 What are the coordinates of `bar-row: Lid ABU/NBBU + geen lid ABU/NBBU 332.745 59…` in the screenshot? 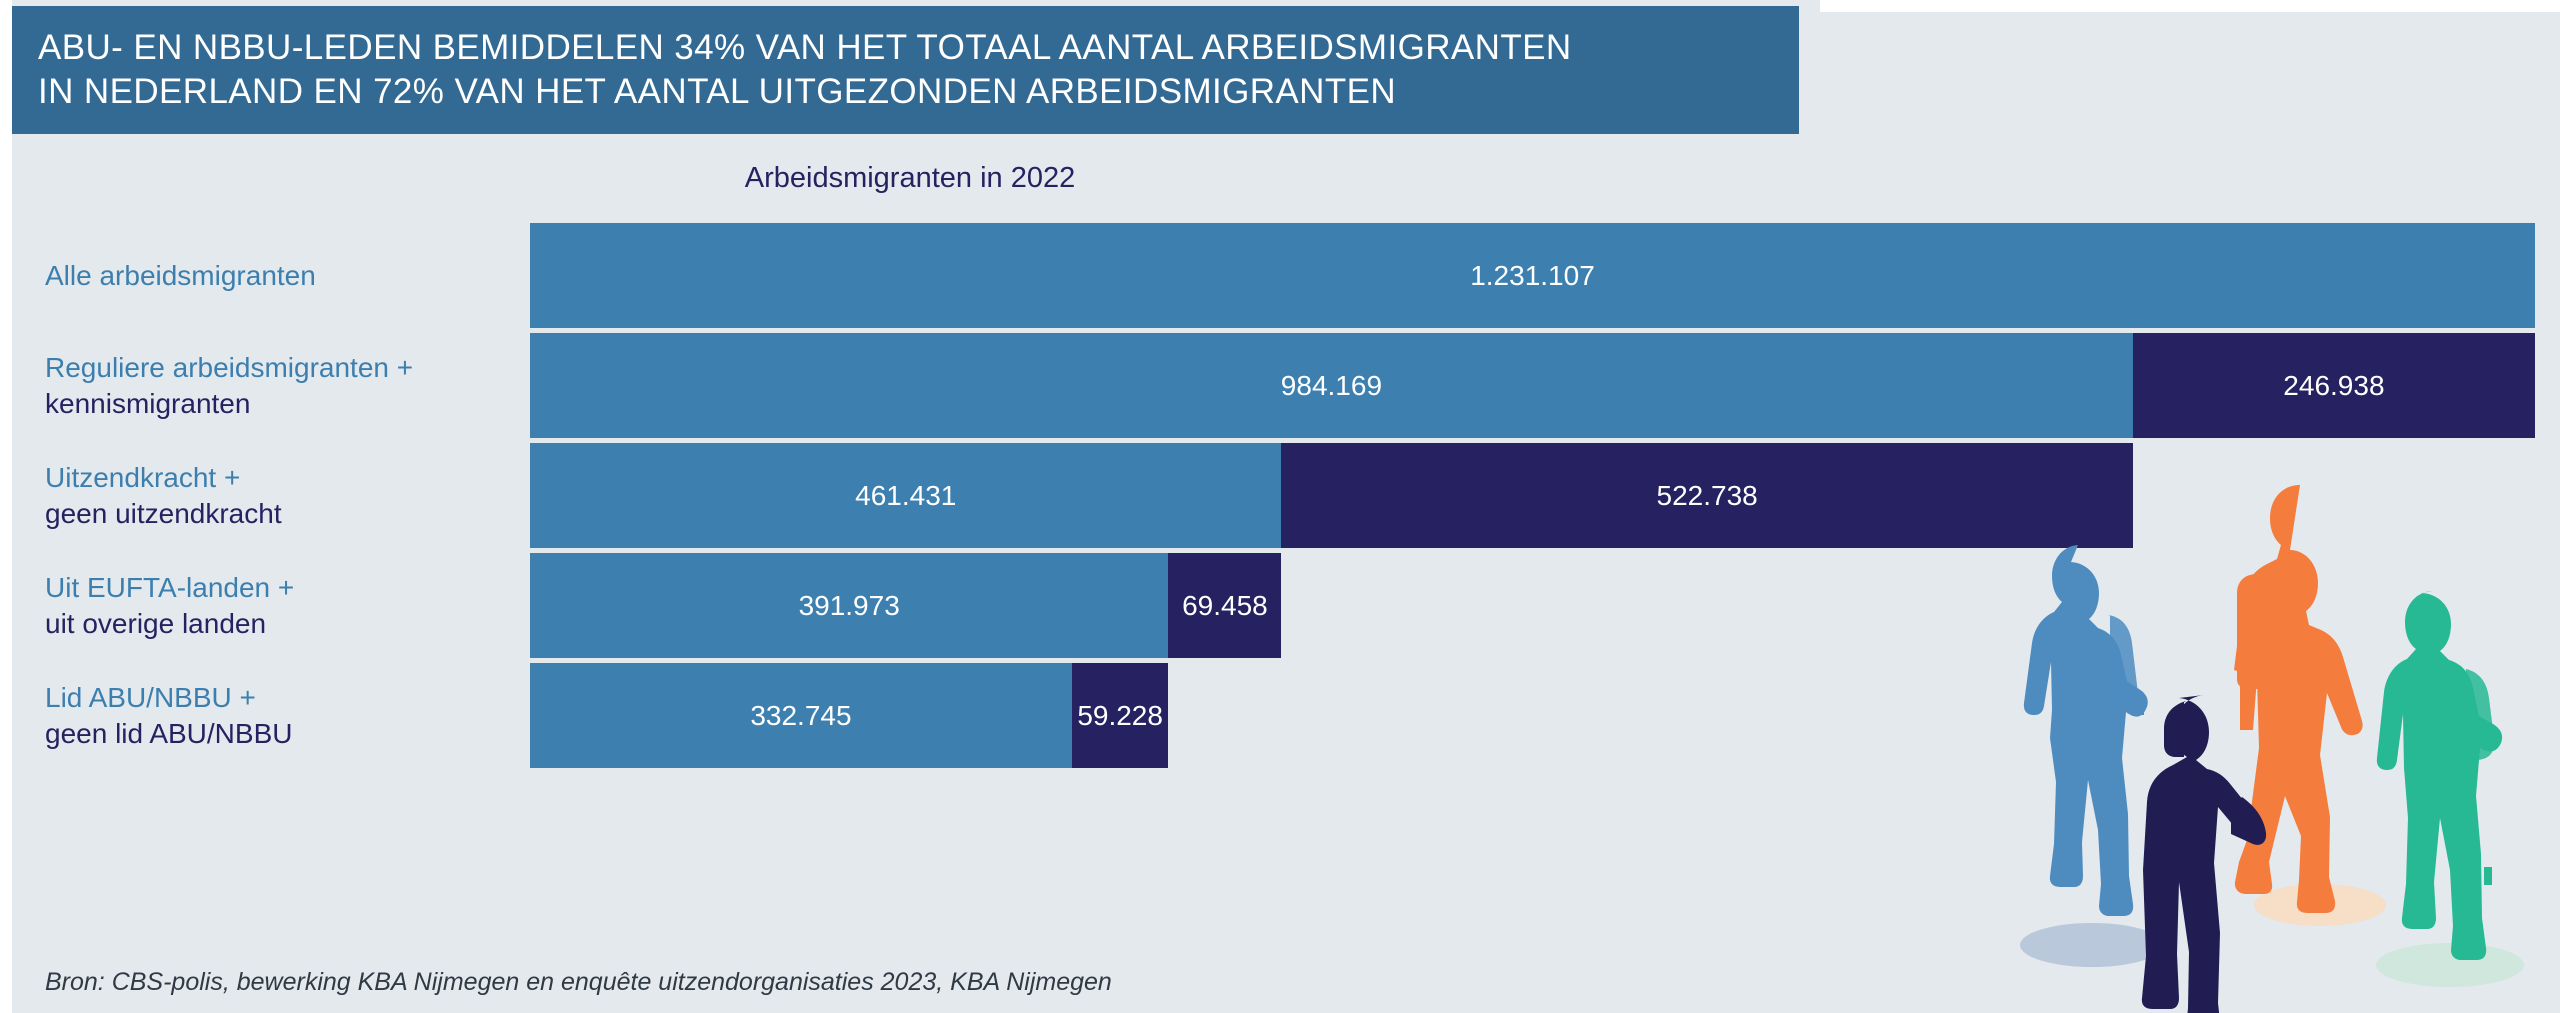 It's located at (1280, 715).